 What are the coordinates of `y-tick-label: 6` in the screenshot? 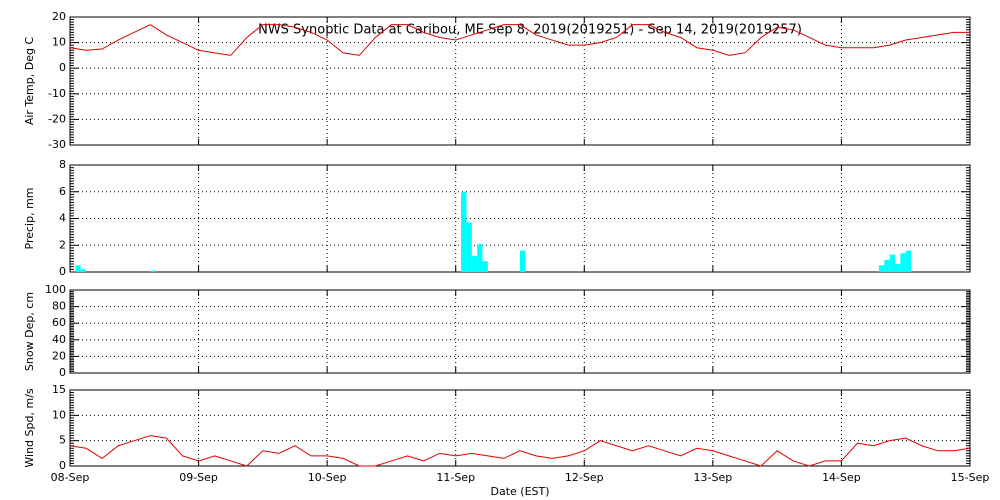 It's located at (62, 191).